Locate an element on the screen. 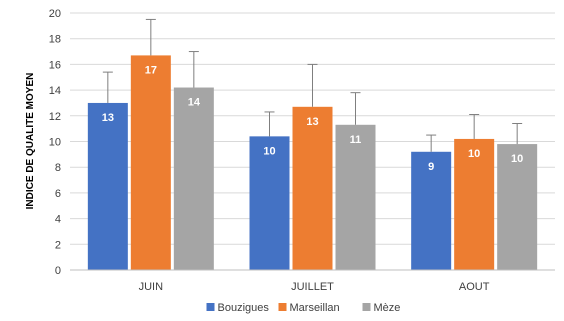 Image resolution: width=564 pixels, height=321 pixels. y-tick-label: 16 is located at coordinates (55, 65).